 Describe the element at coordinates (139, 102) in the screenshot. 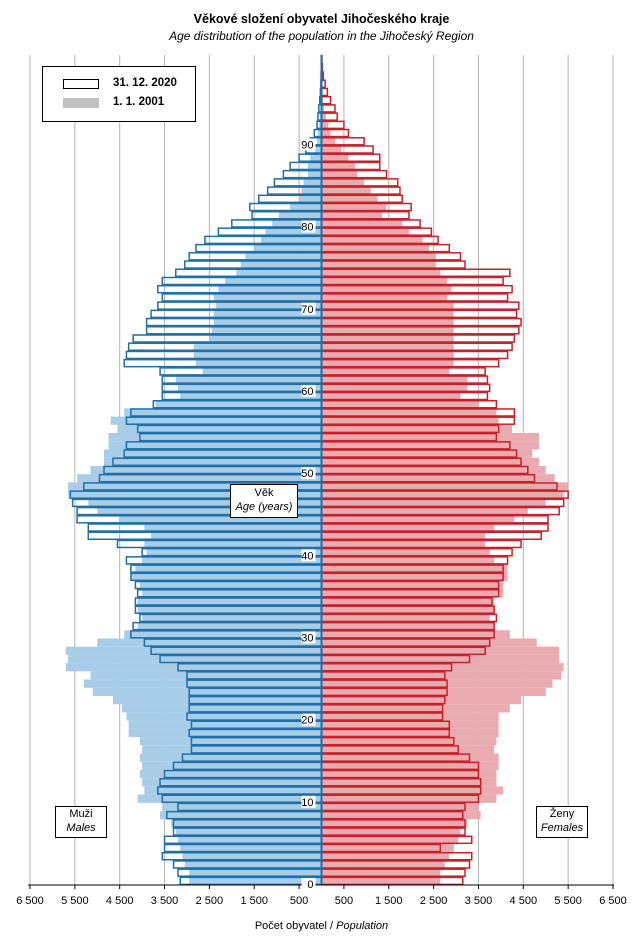

I see `legend-label-2001: 1. 1. 2001` at that location.